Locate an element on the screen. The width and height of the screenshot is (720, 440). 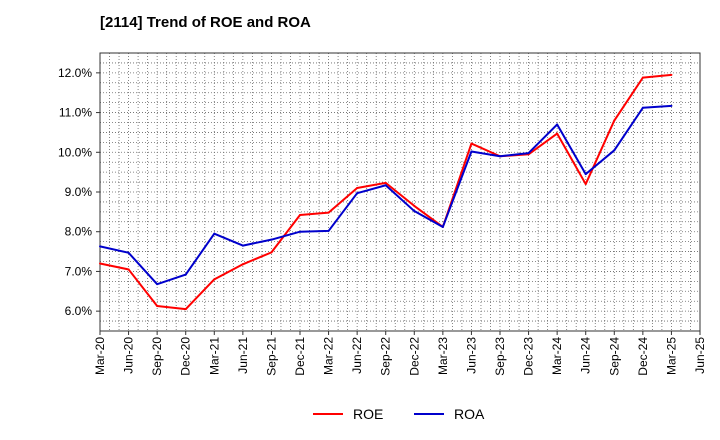
x-tick-label: Sep-23 is located at coordinates (500, 356).